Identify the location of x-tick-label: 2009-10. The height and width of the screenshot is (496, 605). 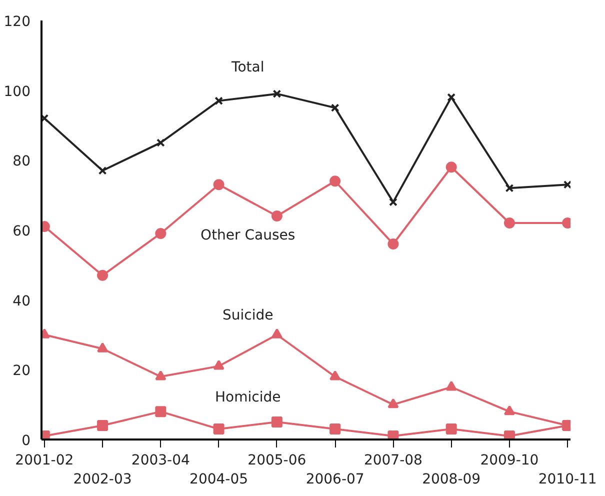
(509, 460).